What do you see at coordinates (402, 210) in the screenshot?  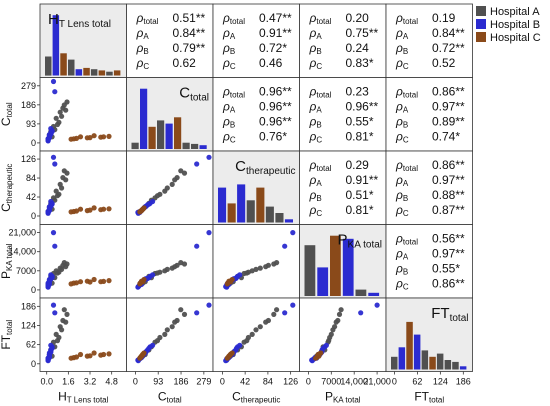 I see `corr-2-4-C: ρC` at bounding box center [402, 210].